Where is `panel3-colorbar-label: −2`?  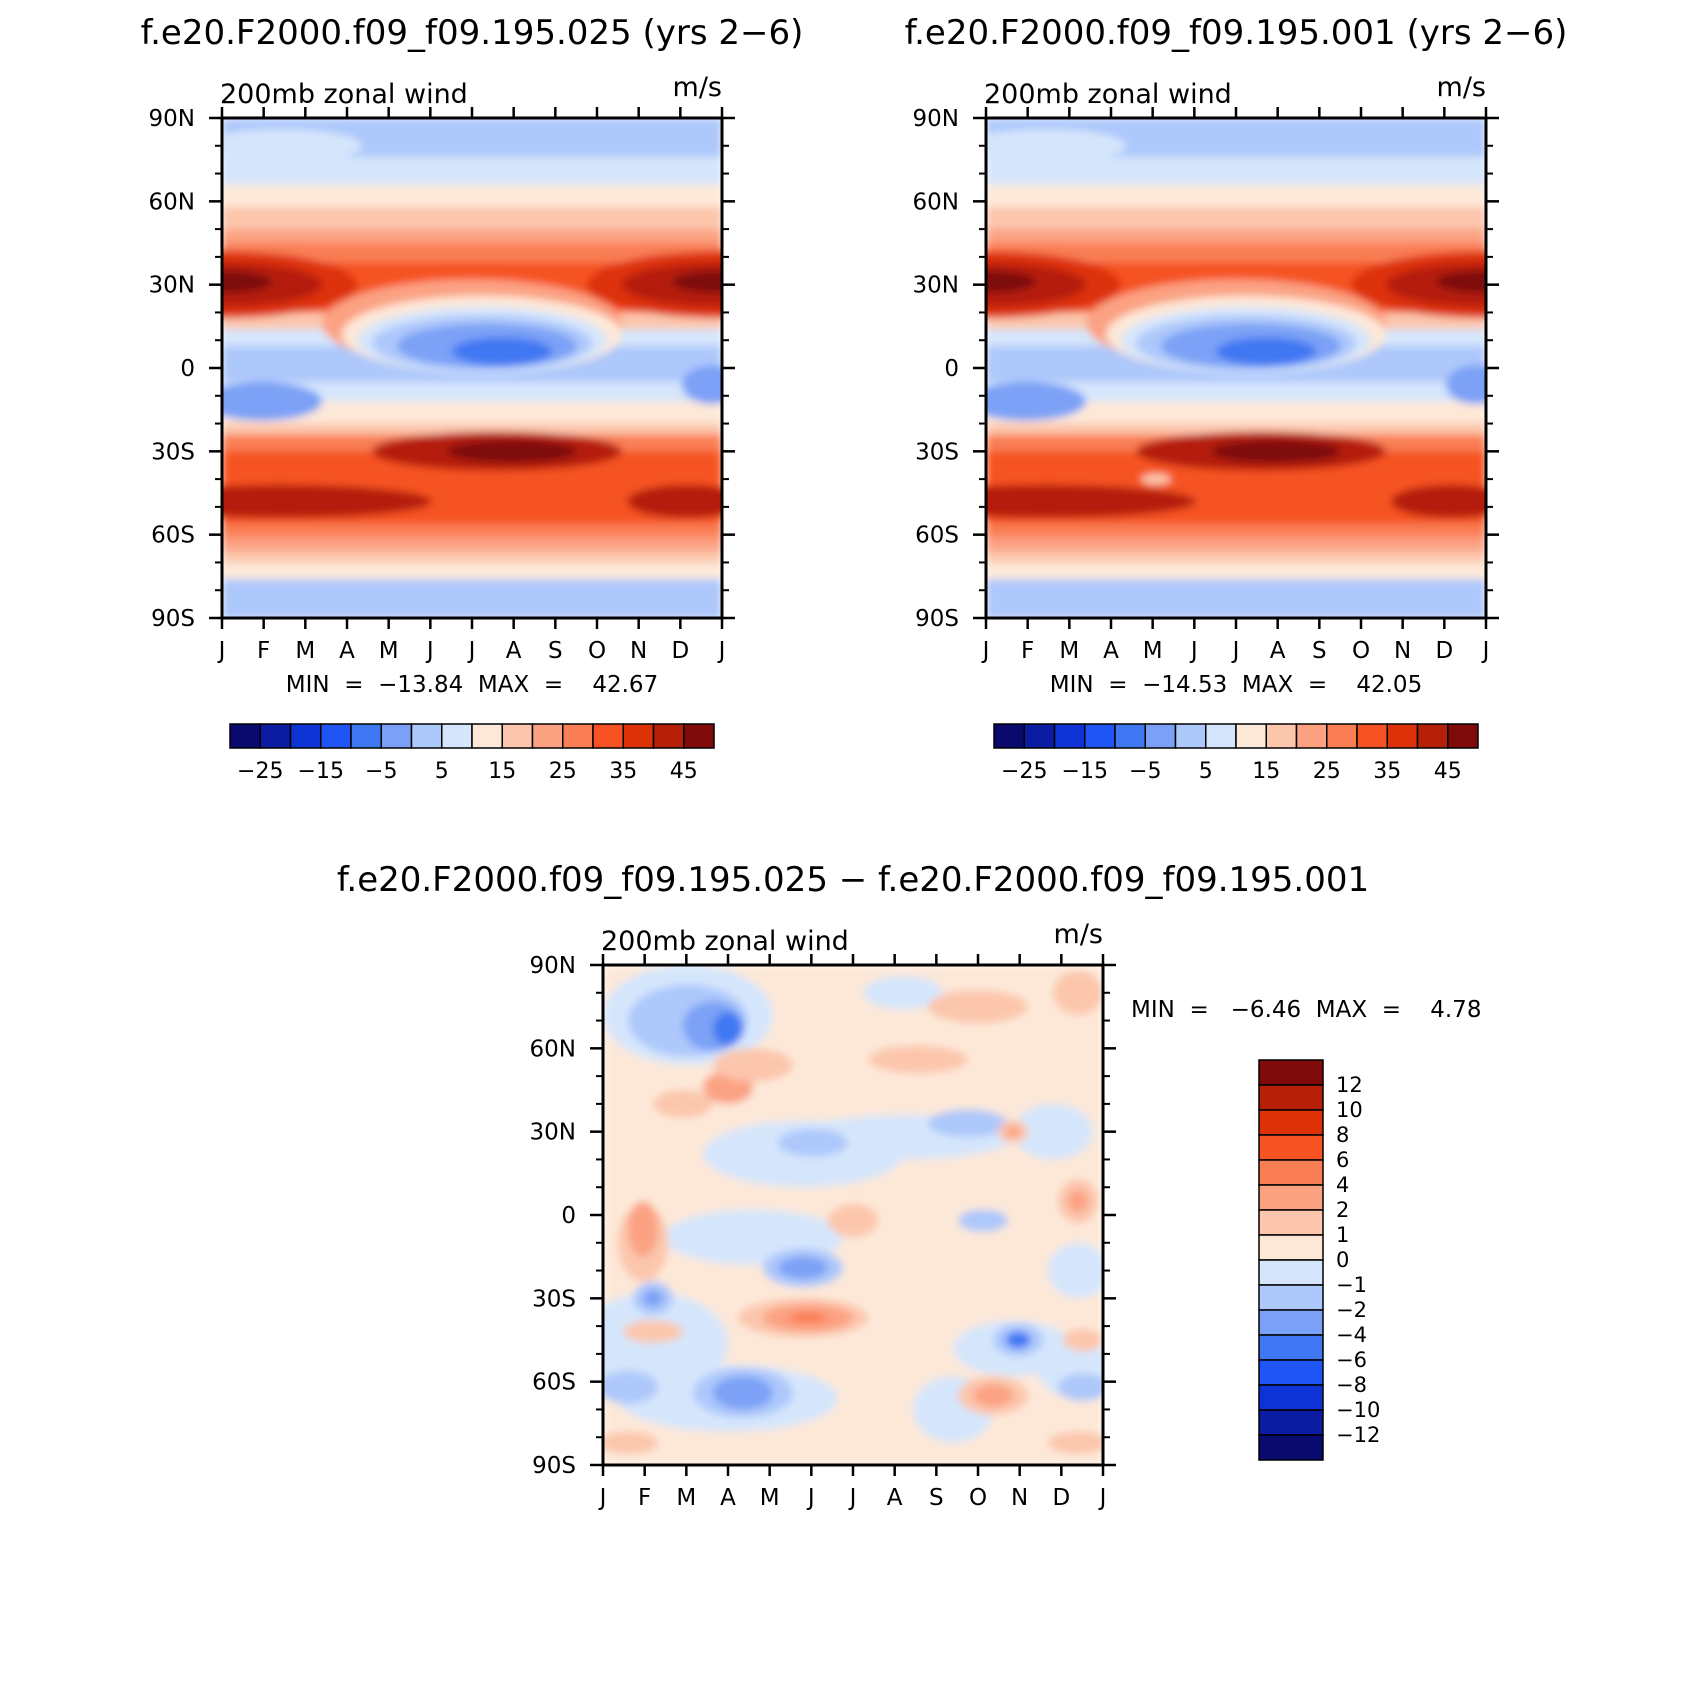 panel3-colorbar-label: −2 is located at coordinates (1351, 1310).